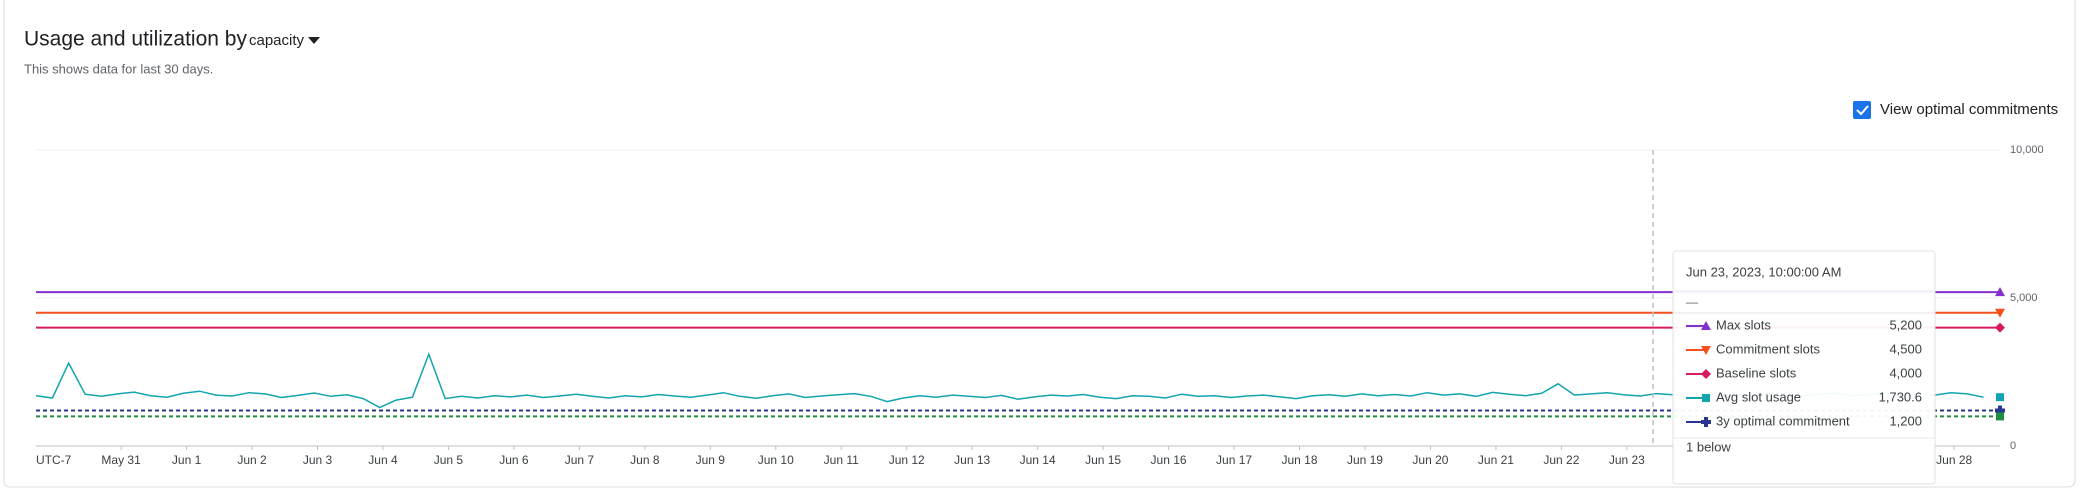 The image size is (2081, 502). What do you see at coordinates (1783, 420) in the screenshot?
I see `tooltip-series-name: 3y optimal commitment` at bounding box center [1783, 420].